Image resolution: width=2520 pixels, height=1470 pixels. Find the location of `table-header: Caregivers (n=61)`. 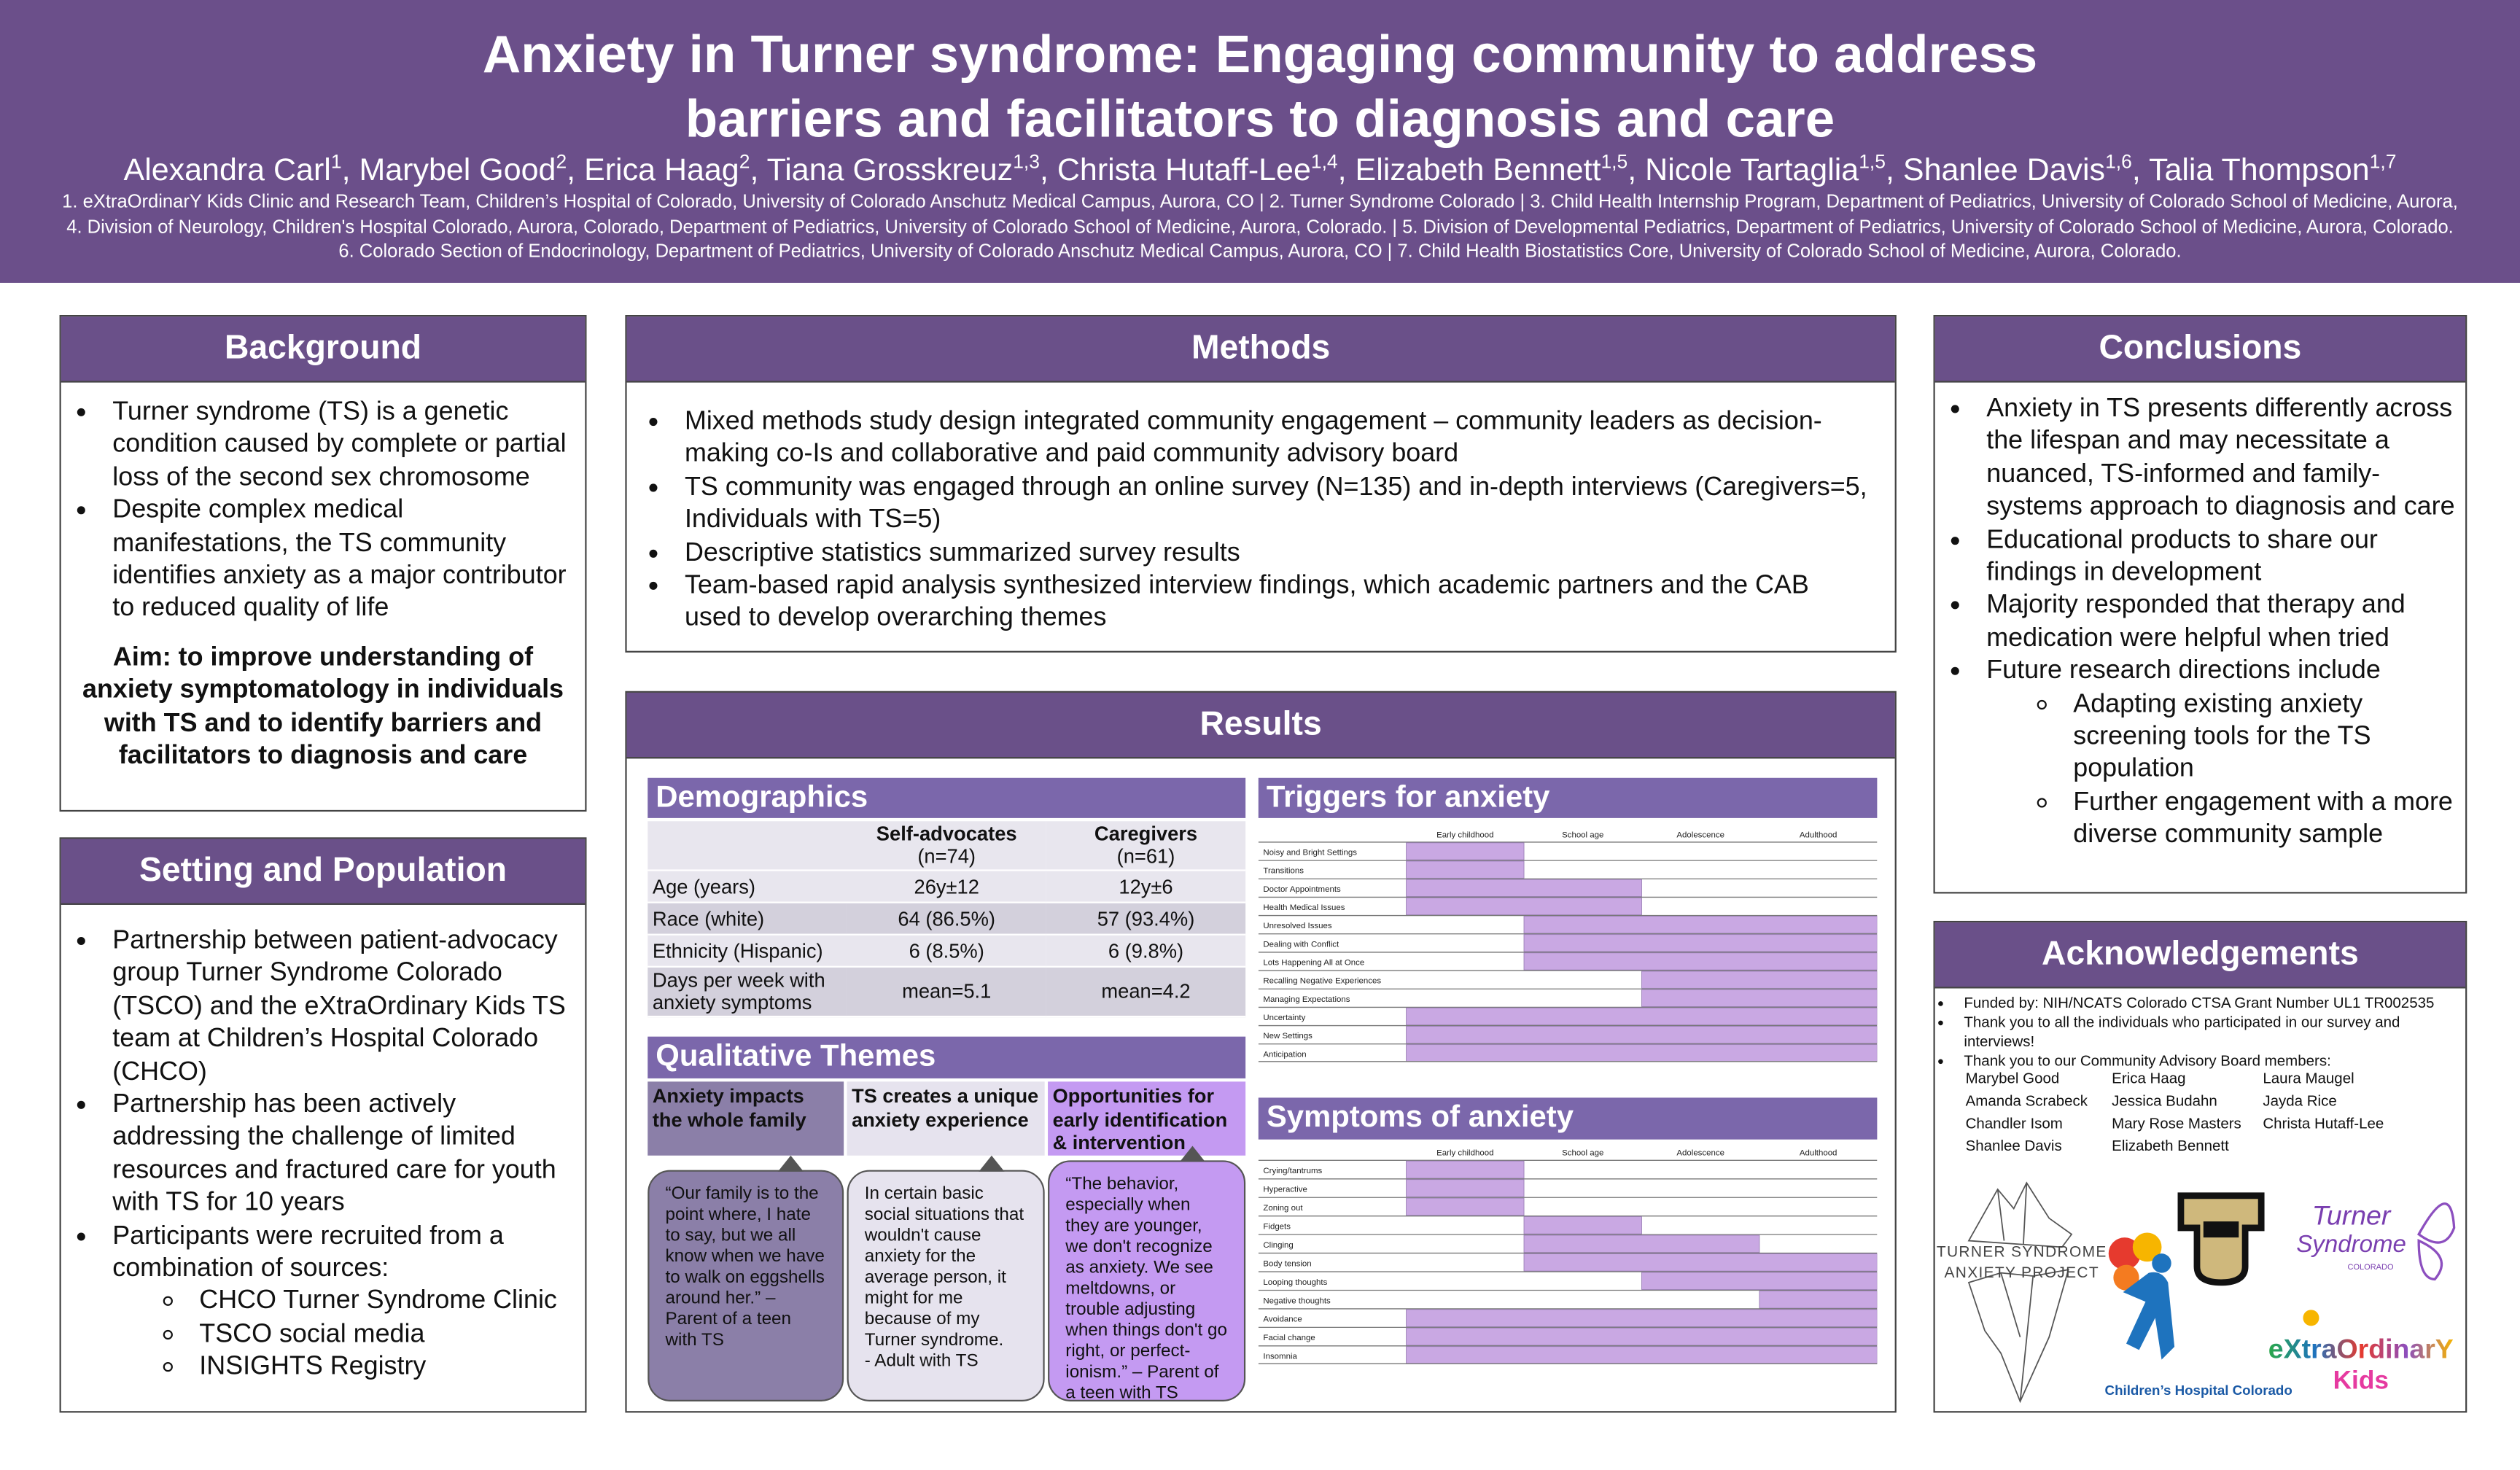

table-header: Caregivers (n=61) is located at coordinates (1146, 846).